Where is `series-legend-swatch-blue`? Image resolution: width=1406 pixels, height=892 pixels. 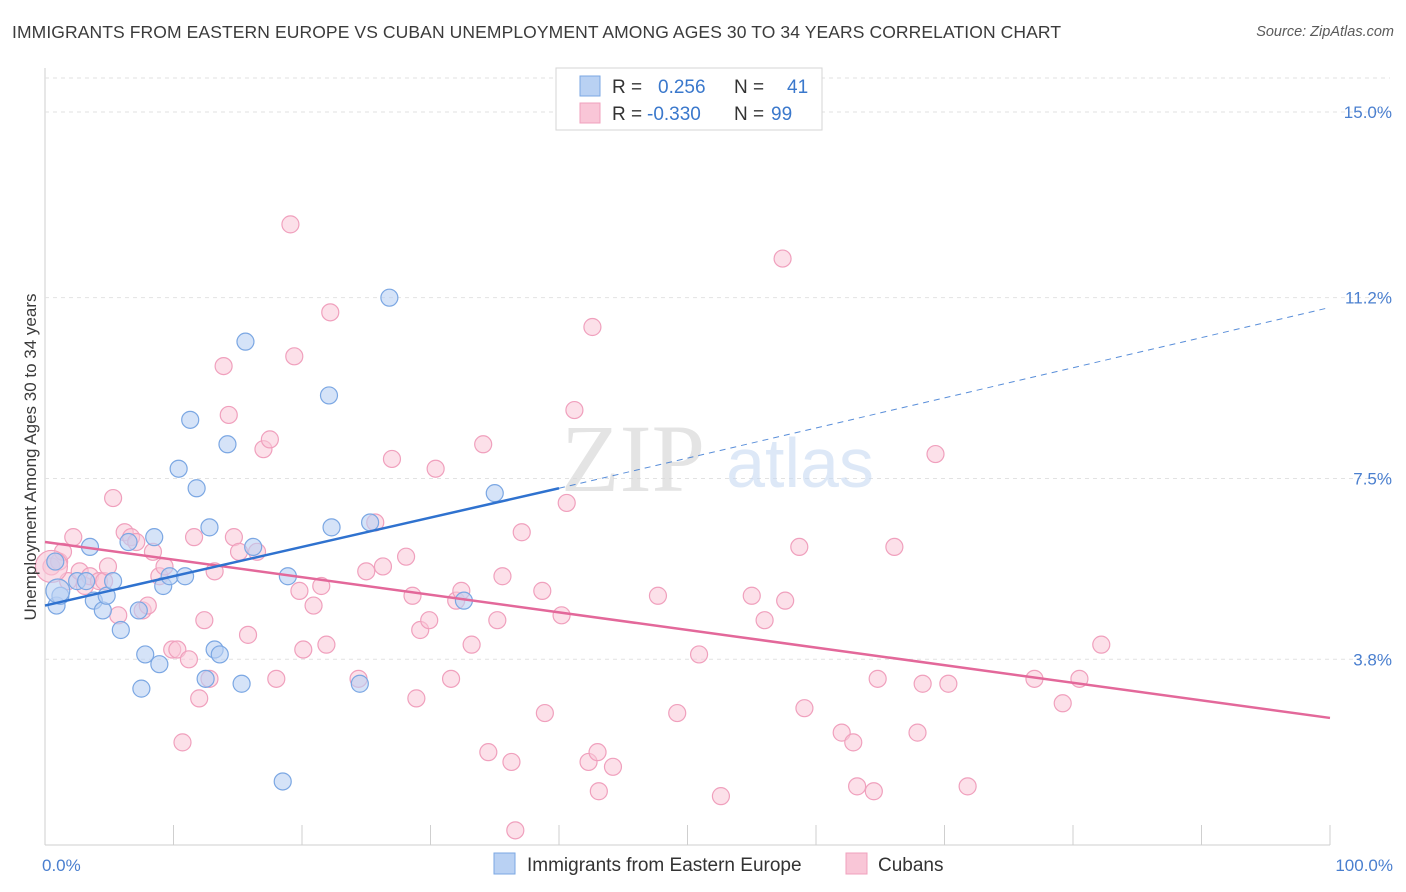 series-legend-swatch-blue is located at coordinates (504, 863).